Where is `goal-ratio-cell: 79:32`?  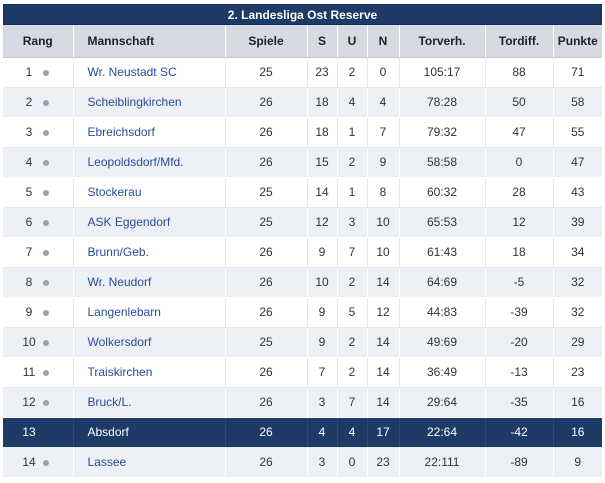 goal-ratio-cell: 79:32 is located at coordinates (441, 132).